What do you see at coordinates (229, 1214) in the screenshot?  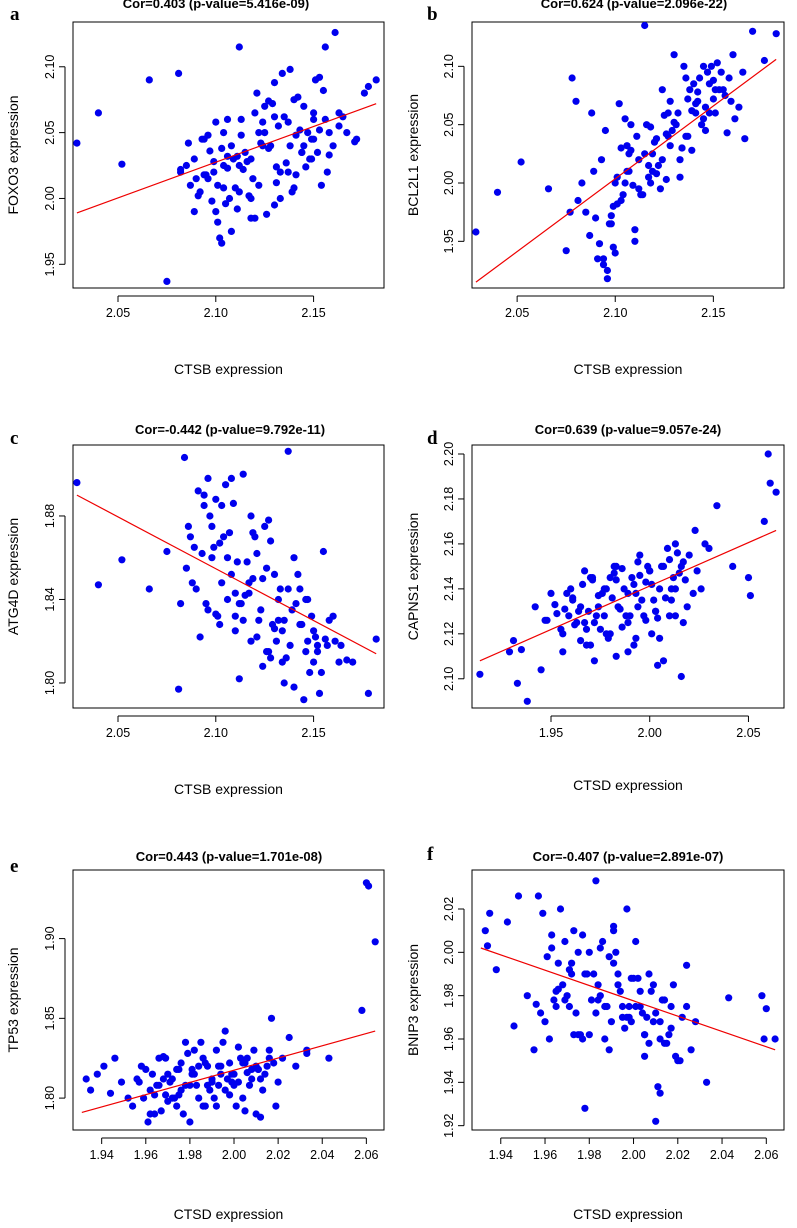 I see `x-axis-label: CTSD expression` at bounding box center [229, 1214].